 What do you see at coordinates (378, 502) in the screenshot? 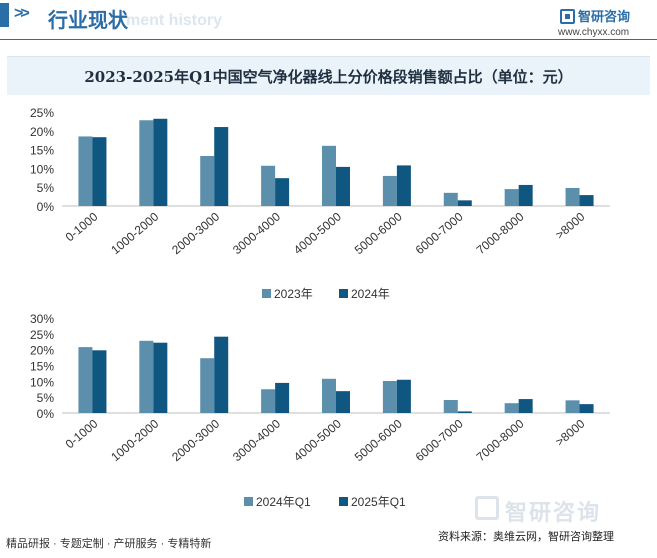
I see `legend-label: 2025年Q1` at bounding box center [378, 502].